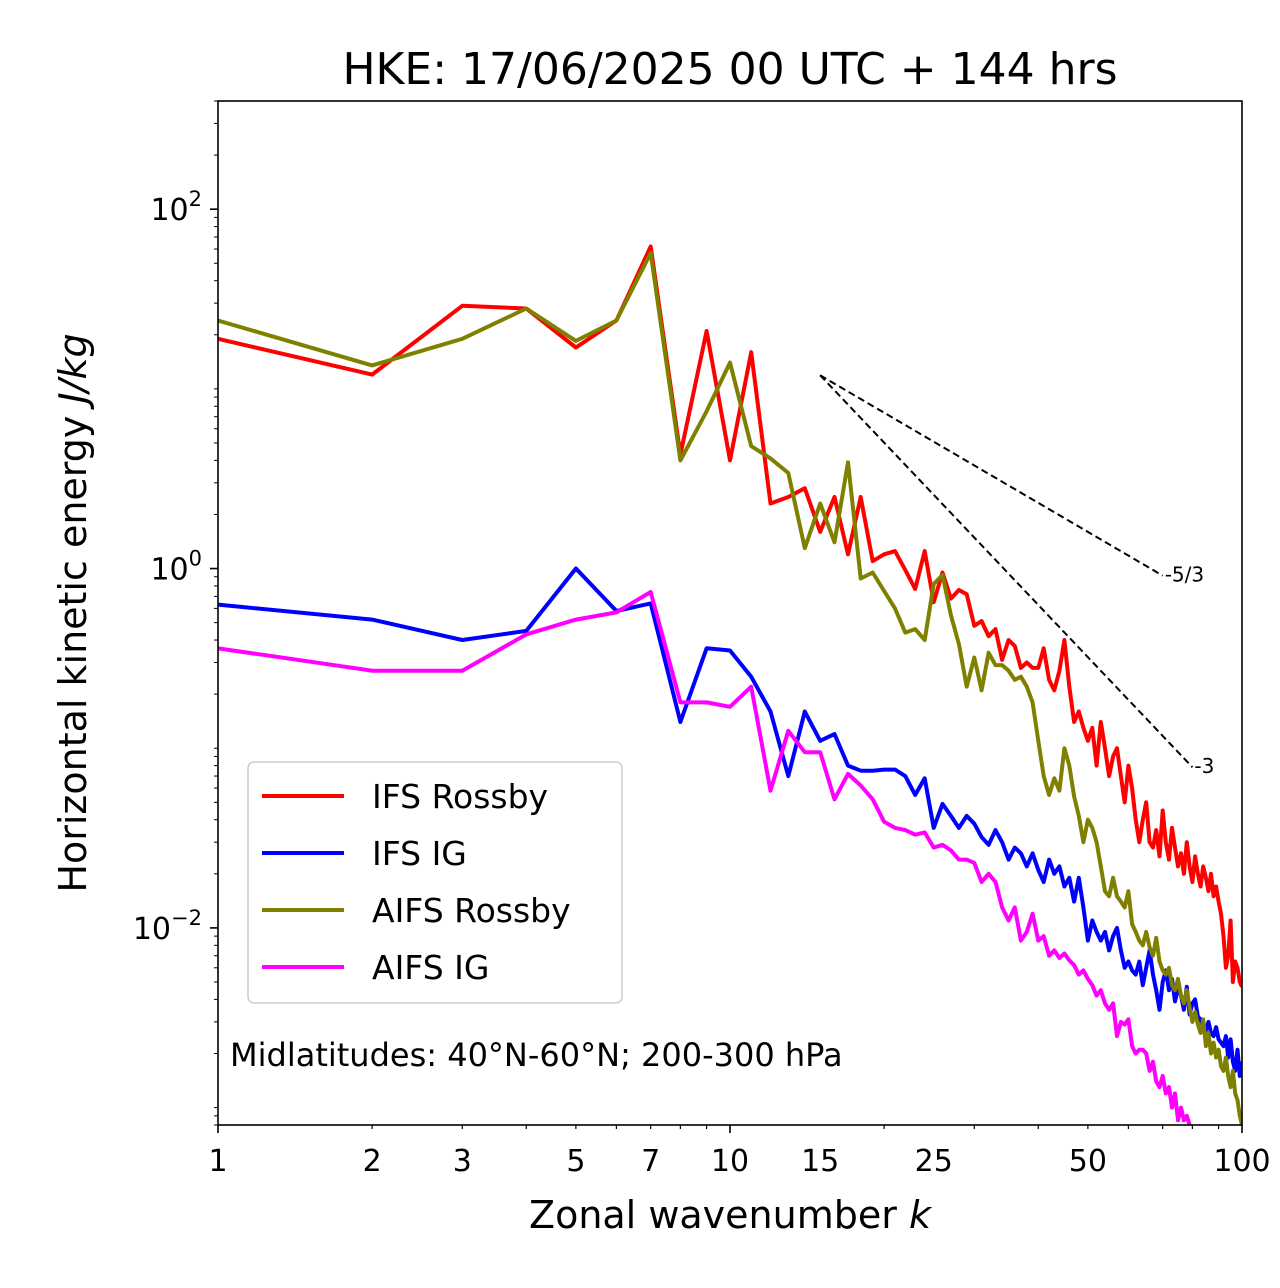 Image resolution: width=1280 pixels, height=1288 pixels. I want to click on x-tick-label: 3, so click(462, 1161).